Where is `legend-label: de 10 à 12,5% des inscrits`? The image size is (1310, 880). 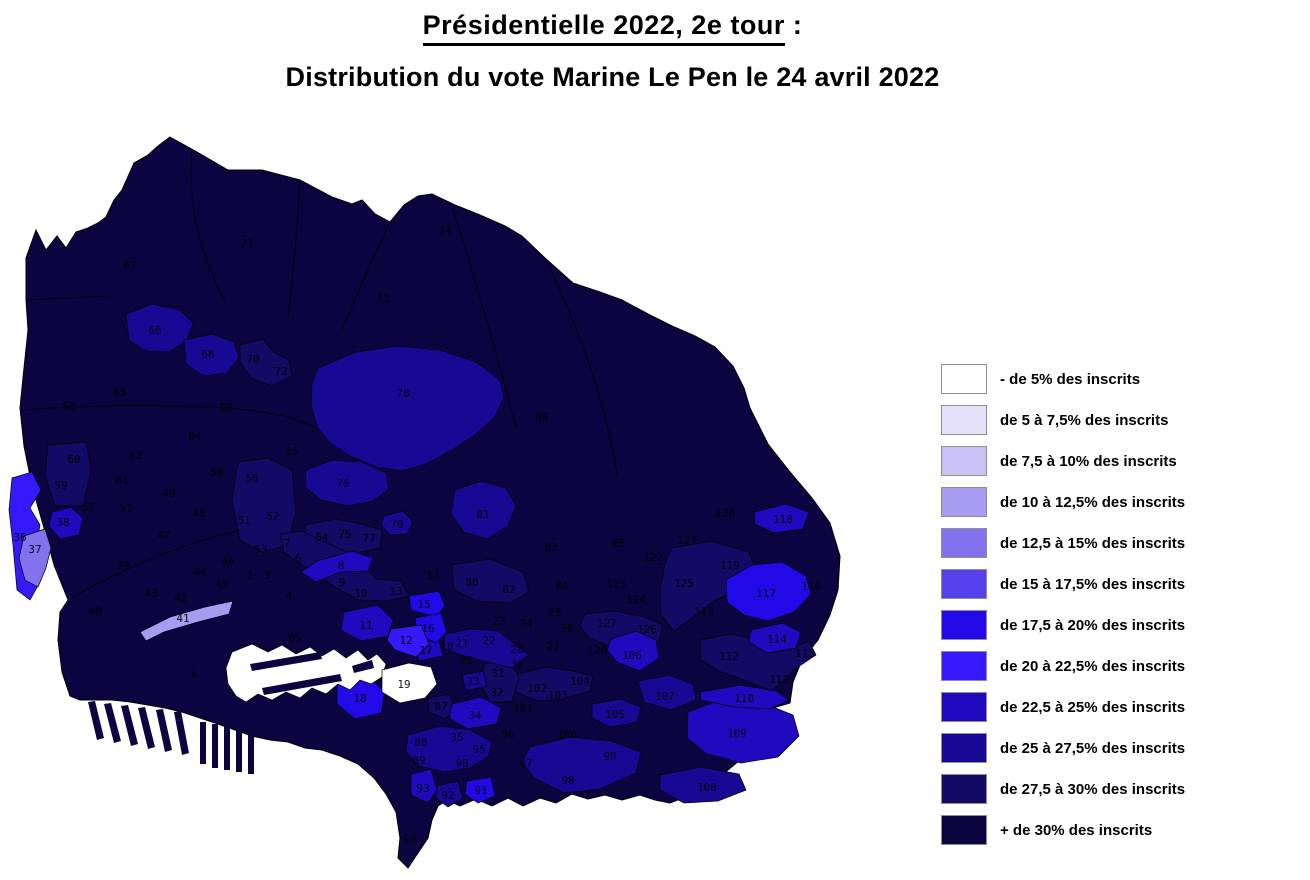
legend-label: de 10 à 12,5% des inscrits is located at coordinates (1093, 502).